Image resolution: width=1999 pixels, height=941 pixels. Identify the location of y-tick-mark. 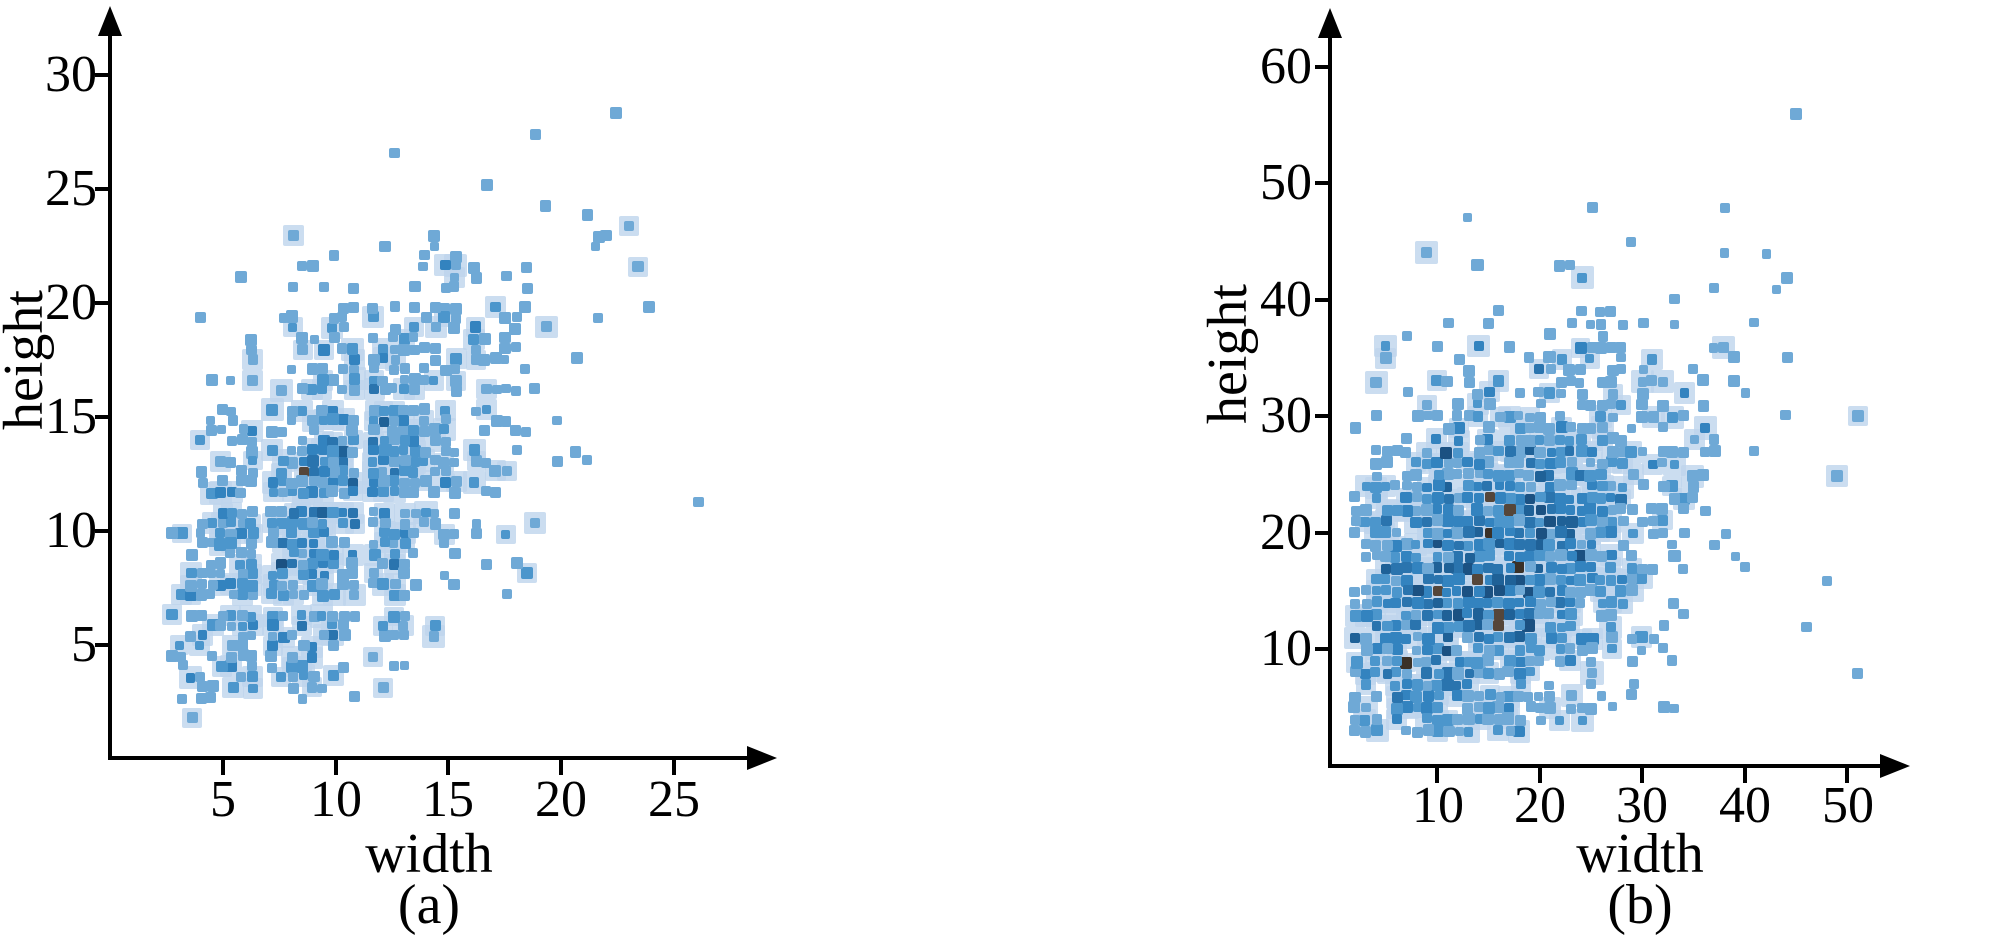
(1322, 416).